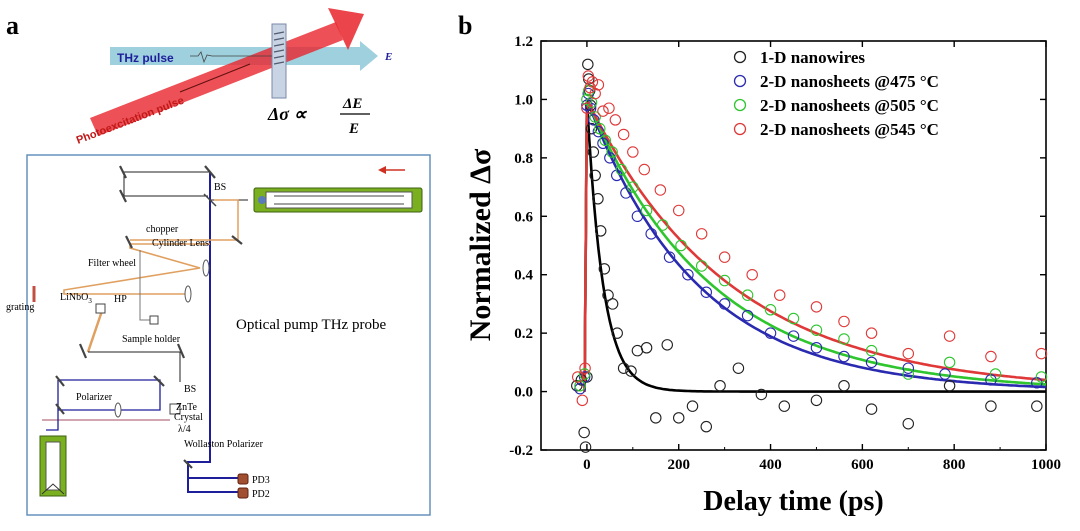 This screenshot has width=1080, height=531. I want to click on cylinder-lens-label: Cylinder Lens, so click(180, 243).